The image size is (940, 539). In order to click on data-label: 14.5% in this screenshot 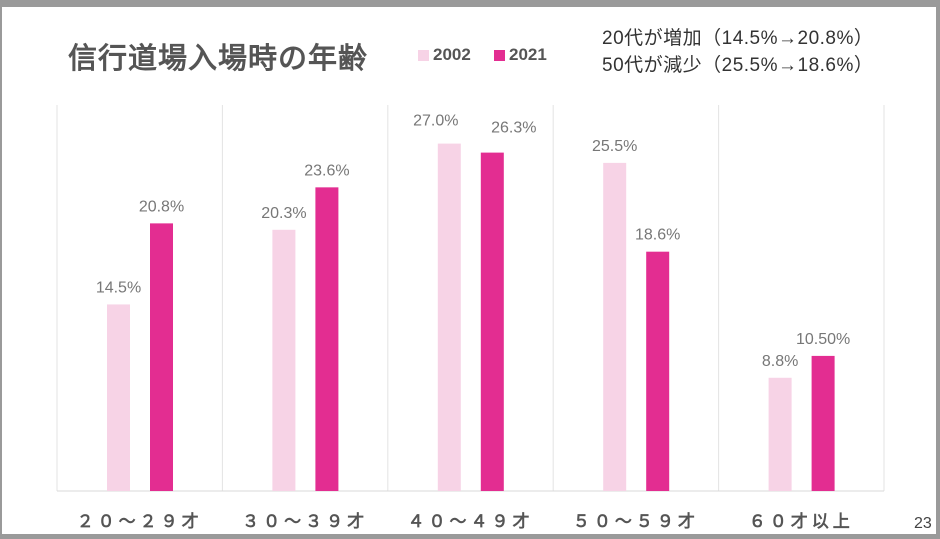, I will do `click(118, 287)`.